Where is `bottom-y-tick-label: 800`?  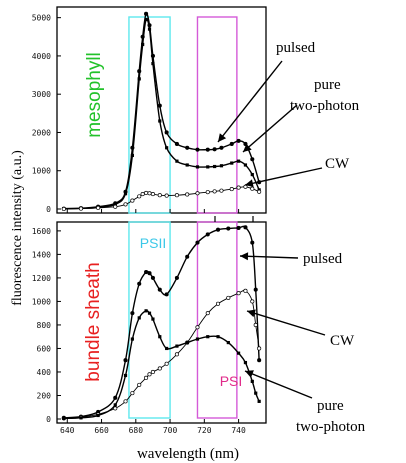
bottom-y-tick-label: 800 is located at coordinates (44, 325).